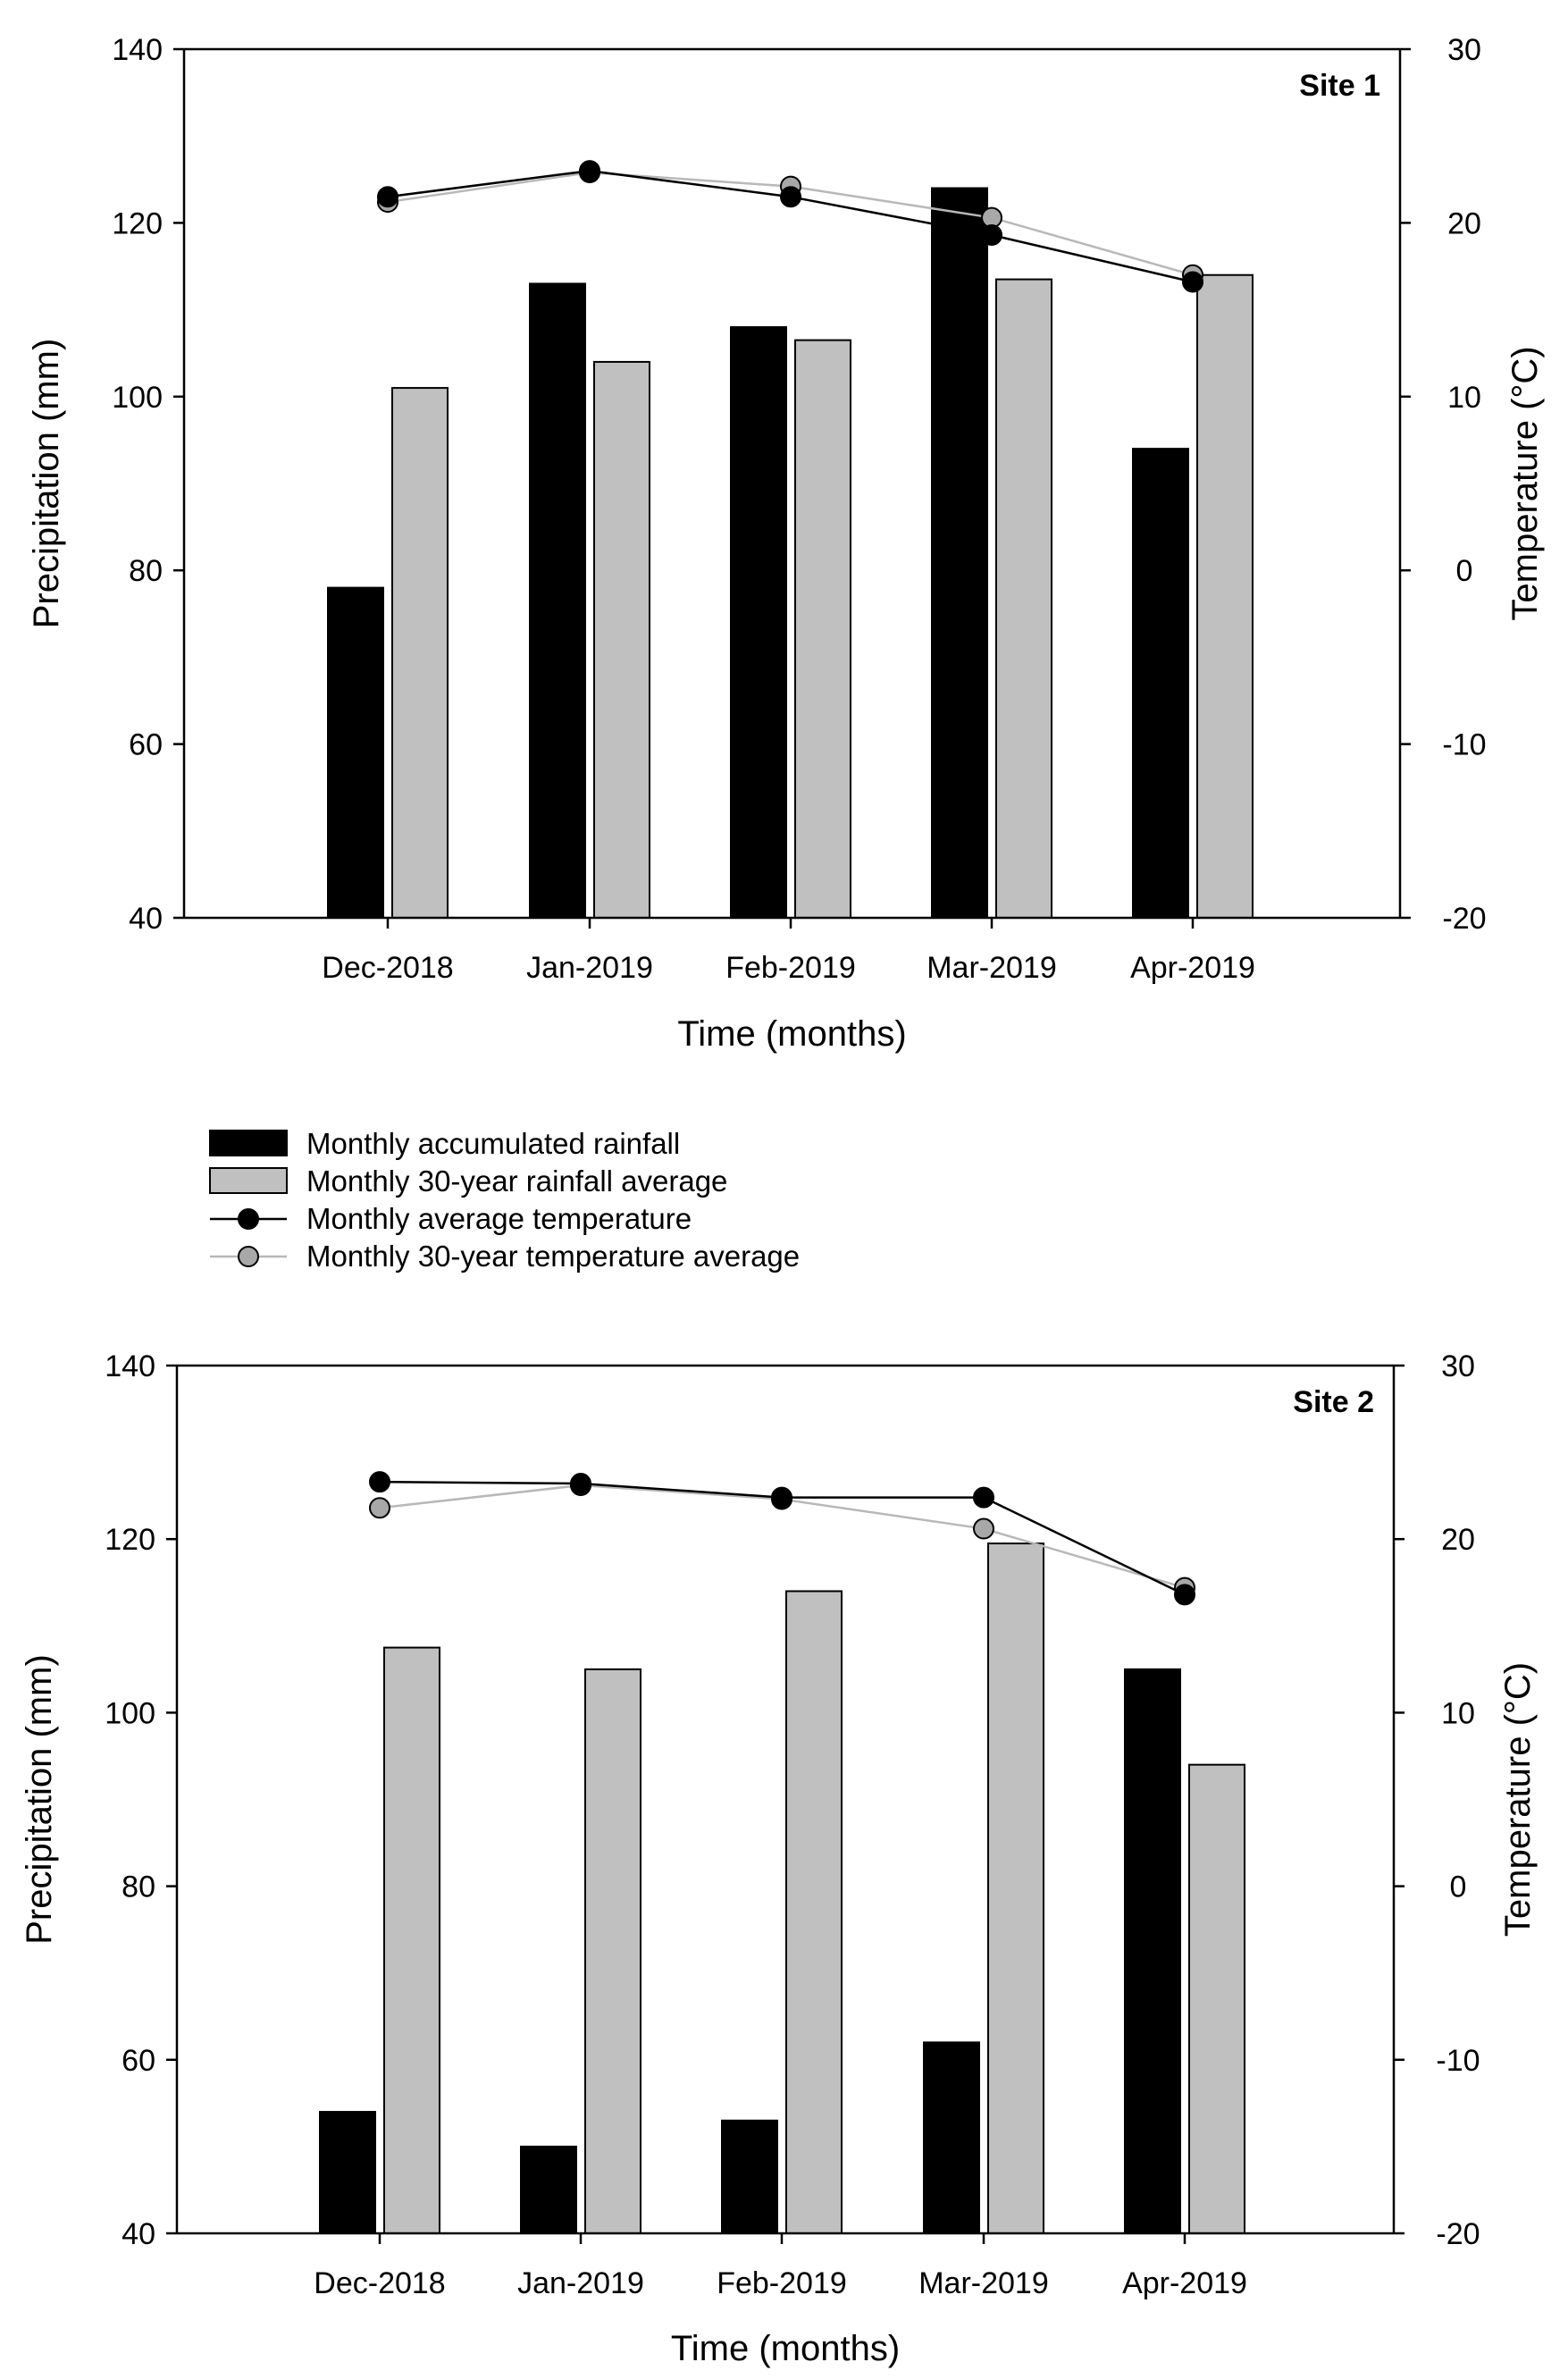 Image resolution: width=1568 pixels, height=2379 pixels. What do you see at coordinates (248, 1219) in the screenshot?
I see `legend-marker-temperature` at bounding box center [248, 1219].